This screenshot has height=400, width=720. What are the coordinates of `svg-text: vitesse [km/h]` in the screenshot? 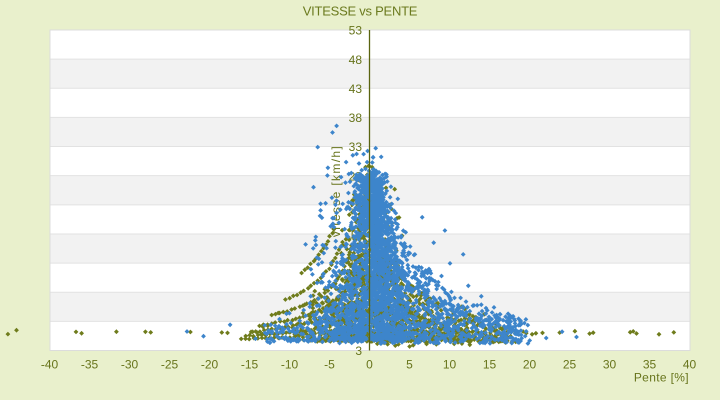 It's located at (336, 191).